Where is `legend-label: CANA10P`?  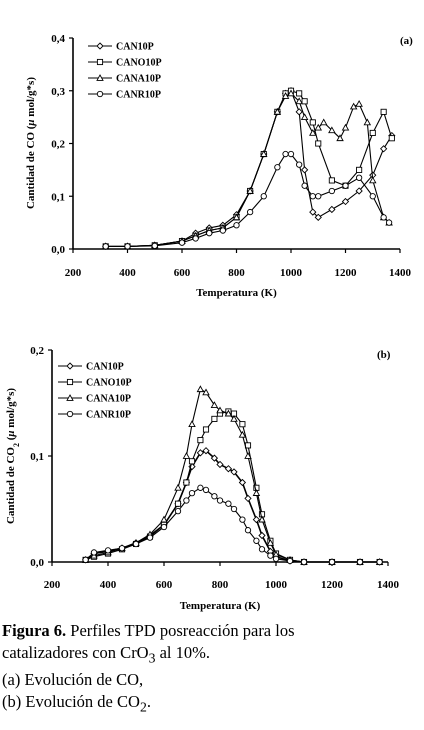 legend-label: CANA10P is located at coordinates (108, 399).